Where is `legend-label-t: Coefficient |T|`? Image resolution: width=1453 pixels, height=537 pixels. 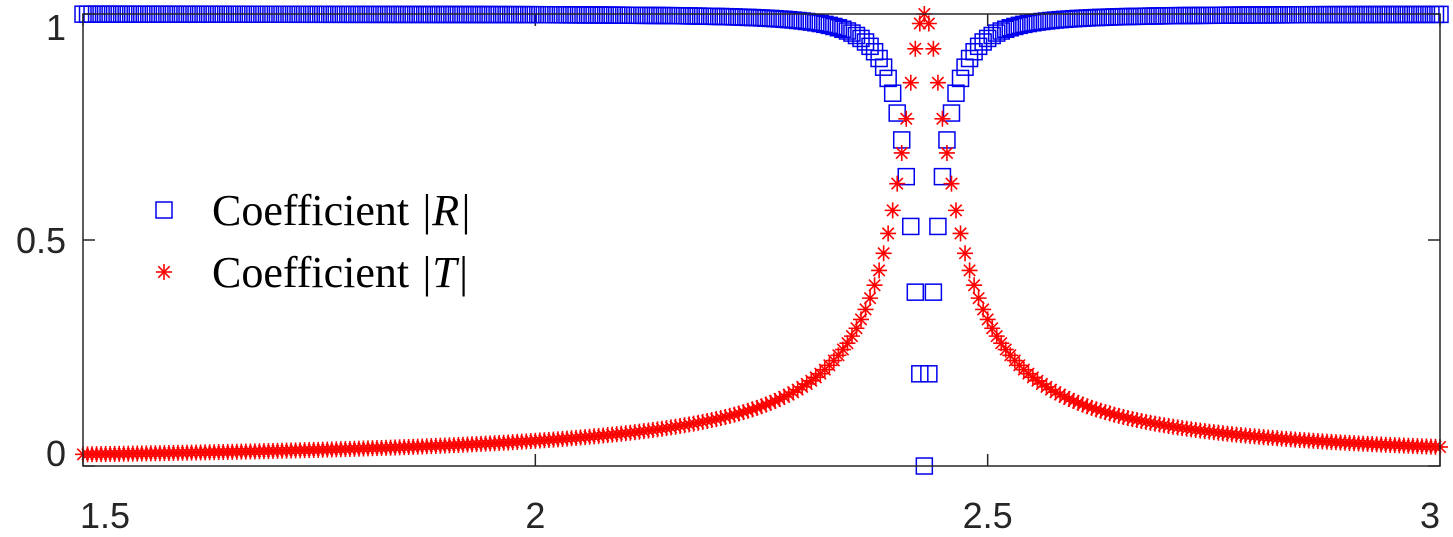 legend-label-t: Coefficient |T| is located at coordinates (340, 272).